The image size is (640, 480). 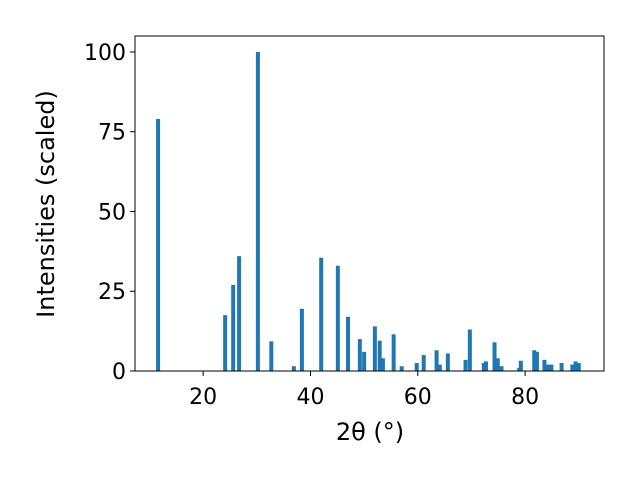 I want to click on y-tick-label: 0, so click(x=119, y=372).